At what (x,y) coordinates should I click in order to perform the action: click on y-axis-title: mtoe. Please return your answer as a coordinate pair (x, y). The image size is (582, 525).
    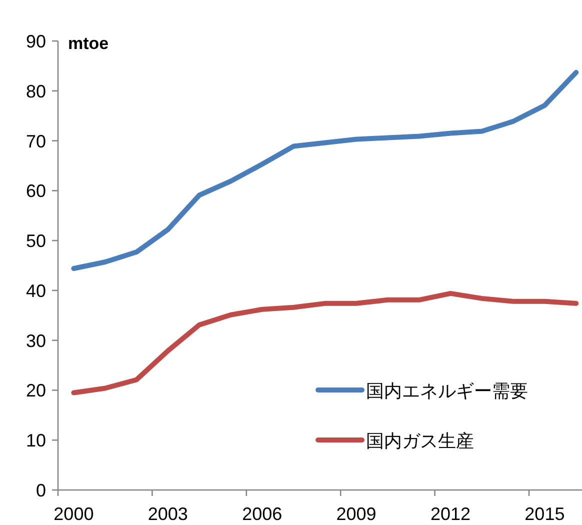
    Looking at the image, I should click on (88, 43).